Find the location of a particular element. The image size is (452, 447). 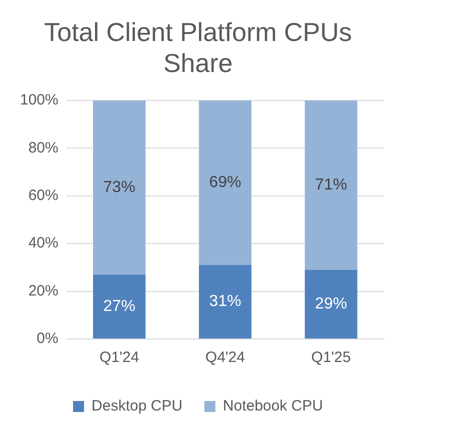

data-label: 29% is located at coordinates (331, 304).